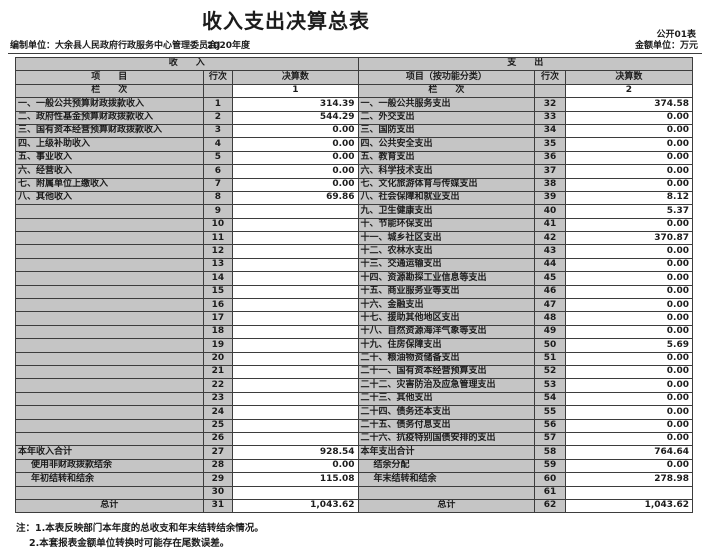  I want to click on expense-item-label: 十七、援助其他地区支出, so click(446, 318).